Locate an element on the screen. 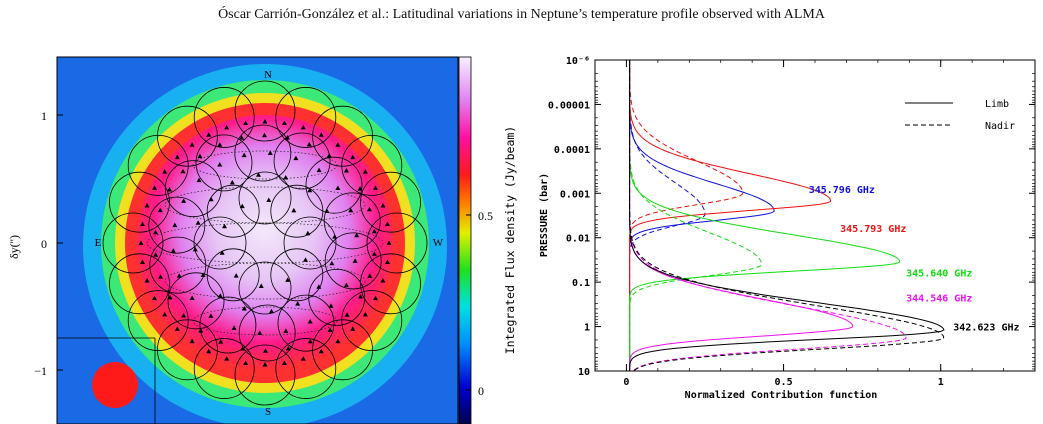 The width and height of the screenshot is (1043, 424). y-tick-0: 0 is located at coordinates (44, 244).